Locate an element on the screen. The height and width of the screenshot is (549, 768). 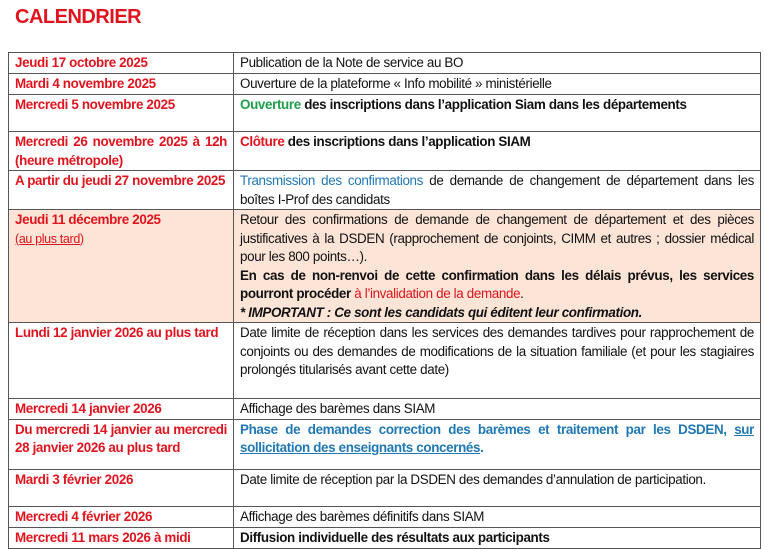
date-cell: Mercredi 4 février 2026 is located at coordinates (121, 516).